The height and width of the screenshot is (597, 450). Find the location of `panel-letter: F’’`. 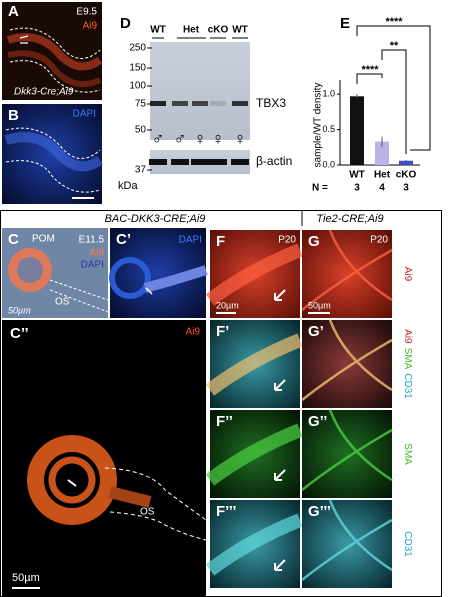

panel-letter: F’’ is located at coordinates (224, 421).